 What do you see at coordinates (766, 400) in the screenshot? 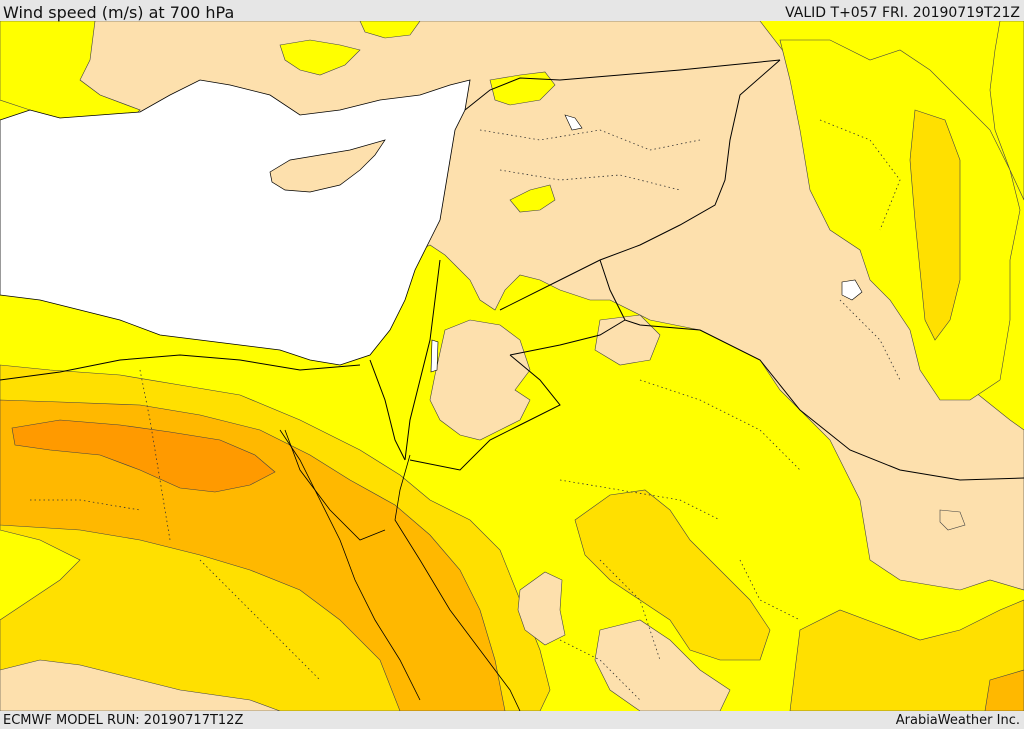
I see `border-jordan-saudi` at bounding box center [766, 400].